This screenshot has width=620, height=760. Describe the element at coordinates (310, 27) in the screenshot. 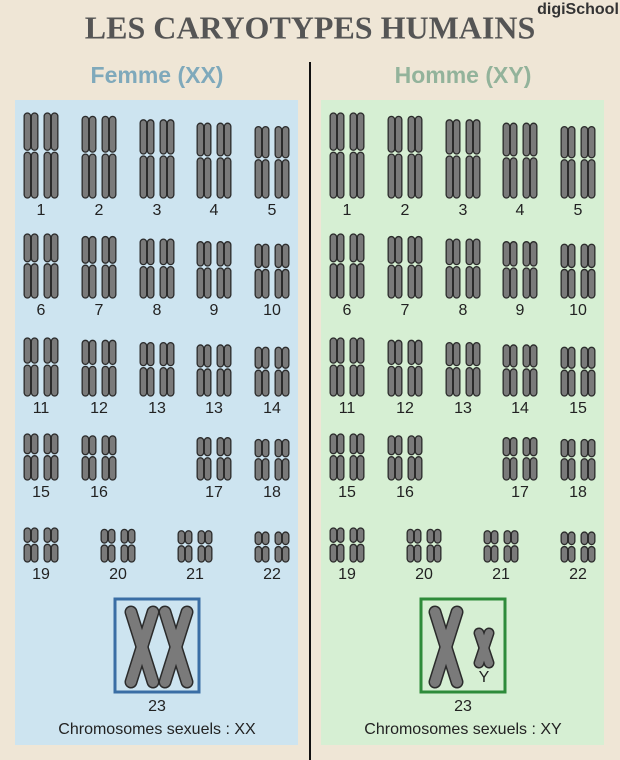

I see `title: LES CARYOTYPES HUMAINS` at that location.